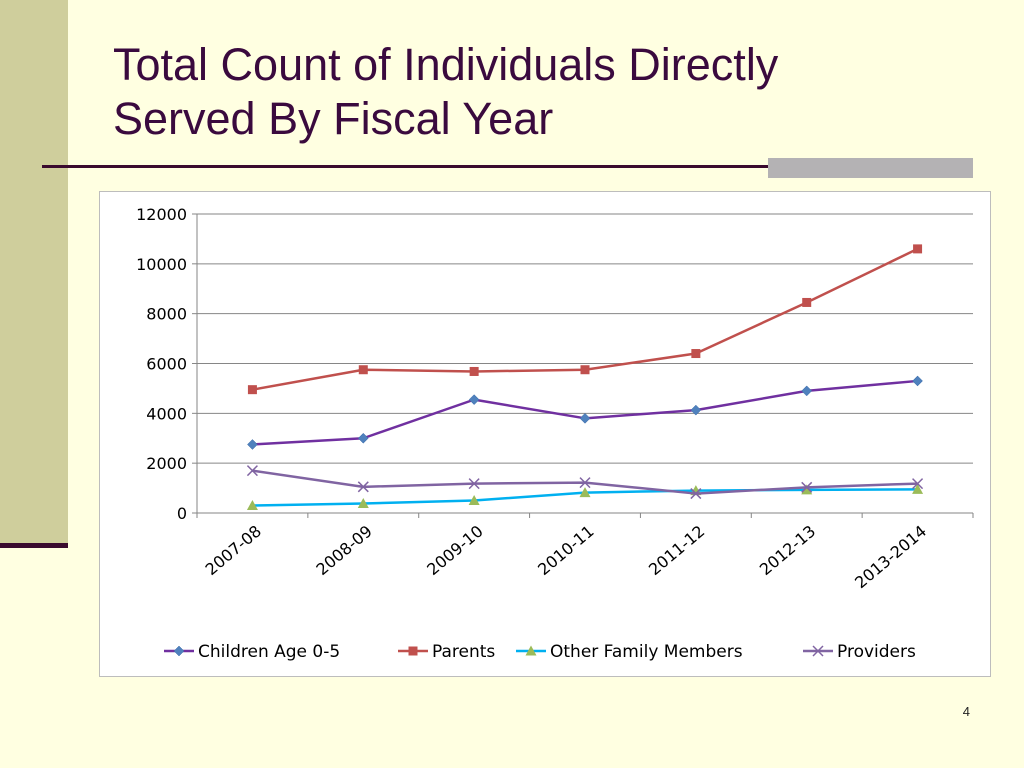  I want to click on x-tick-label: 2013-2014, so click(890, 557).